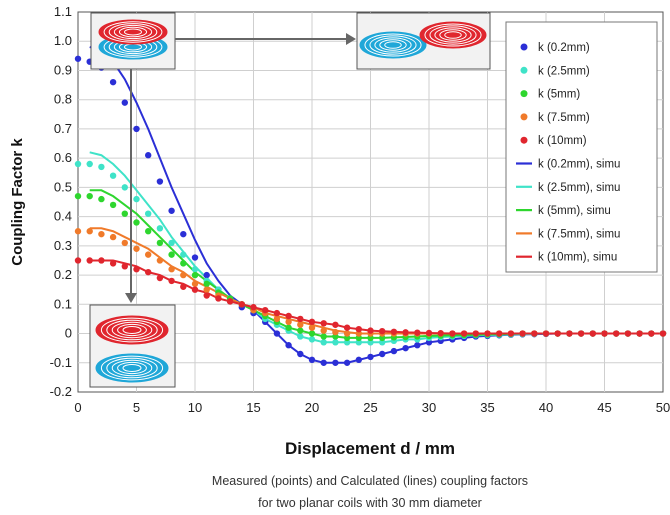 The width and height of the screenshot is (670, 515). Describe the element at coordinates (63, 99) in the screenshot. I see `y-tick-label: 0.8` at that location.